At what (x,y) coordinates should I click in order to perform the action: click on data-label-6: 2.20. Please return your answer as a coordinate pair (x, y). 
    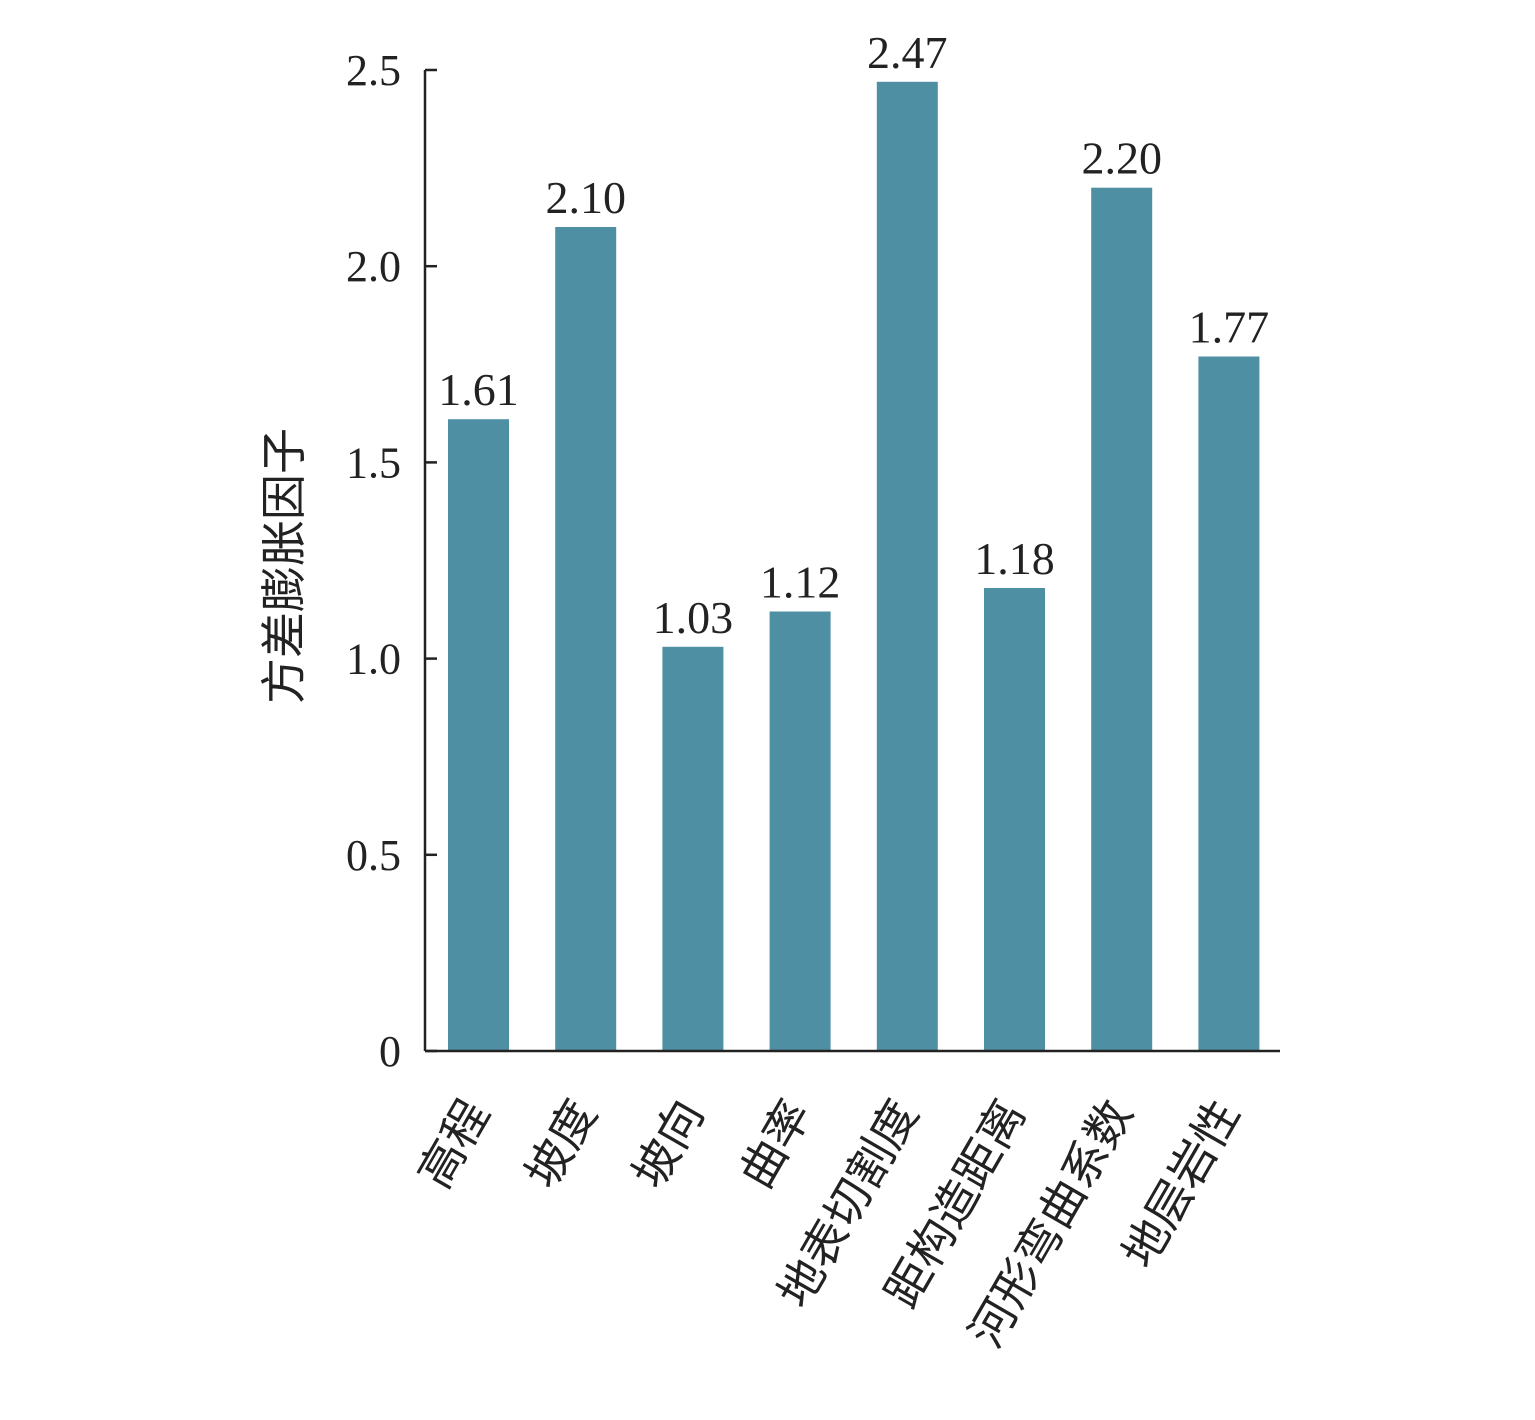
    Looking at the image, I should click on (1121, 158).